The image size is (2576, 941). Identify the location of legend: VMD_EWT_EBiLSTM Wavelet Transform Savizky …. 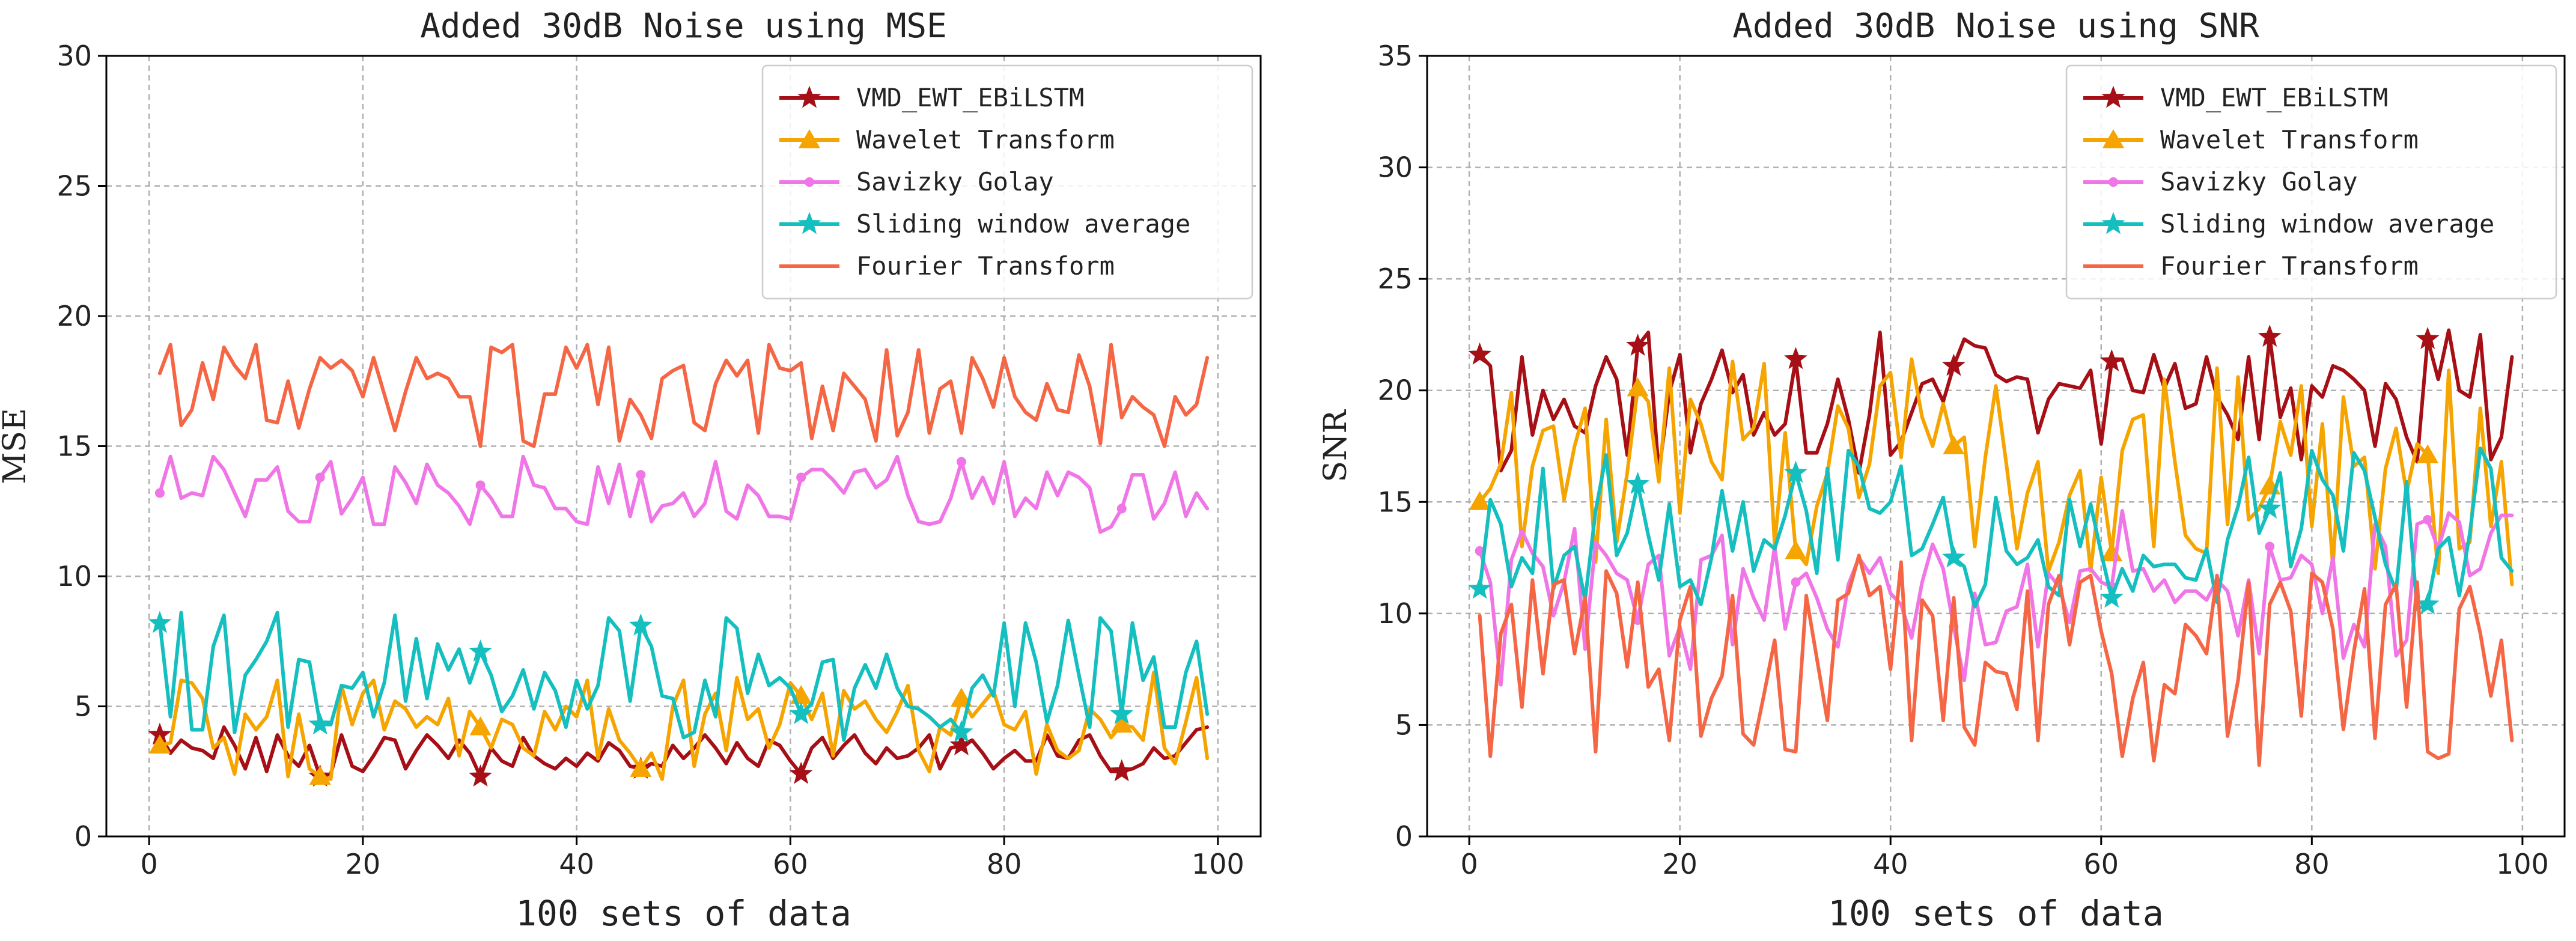
(2311, 182).